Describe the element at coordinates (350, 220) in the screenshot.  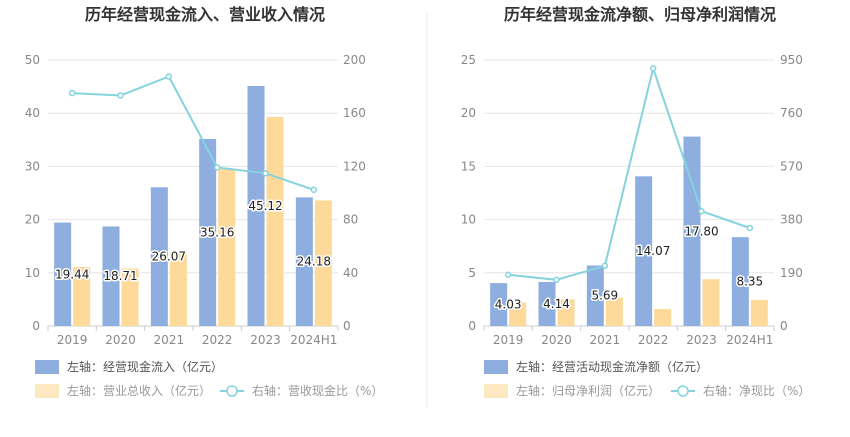
I see `right-axis-tick-label: 80` at that location.